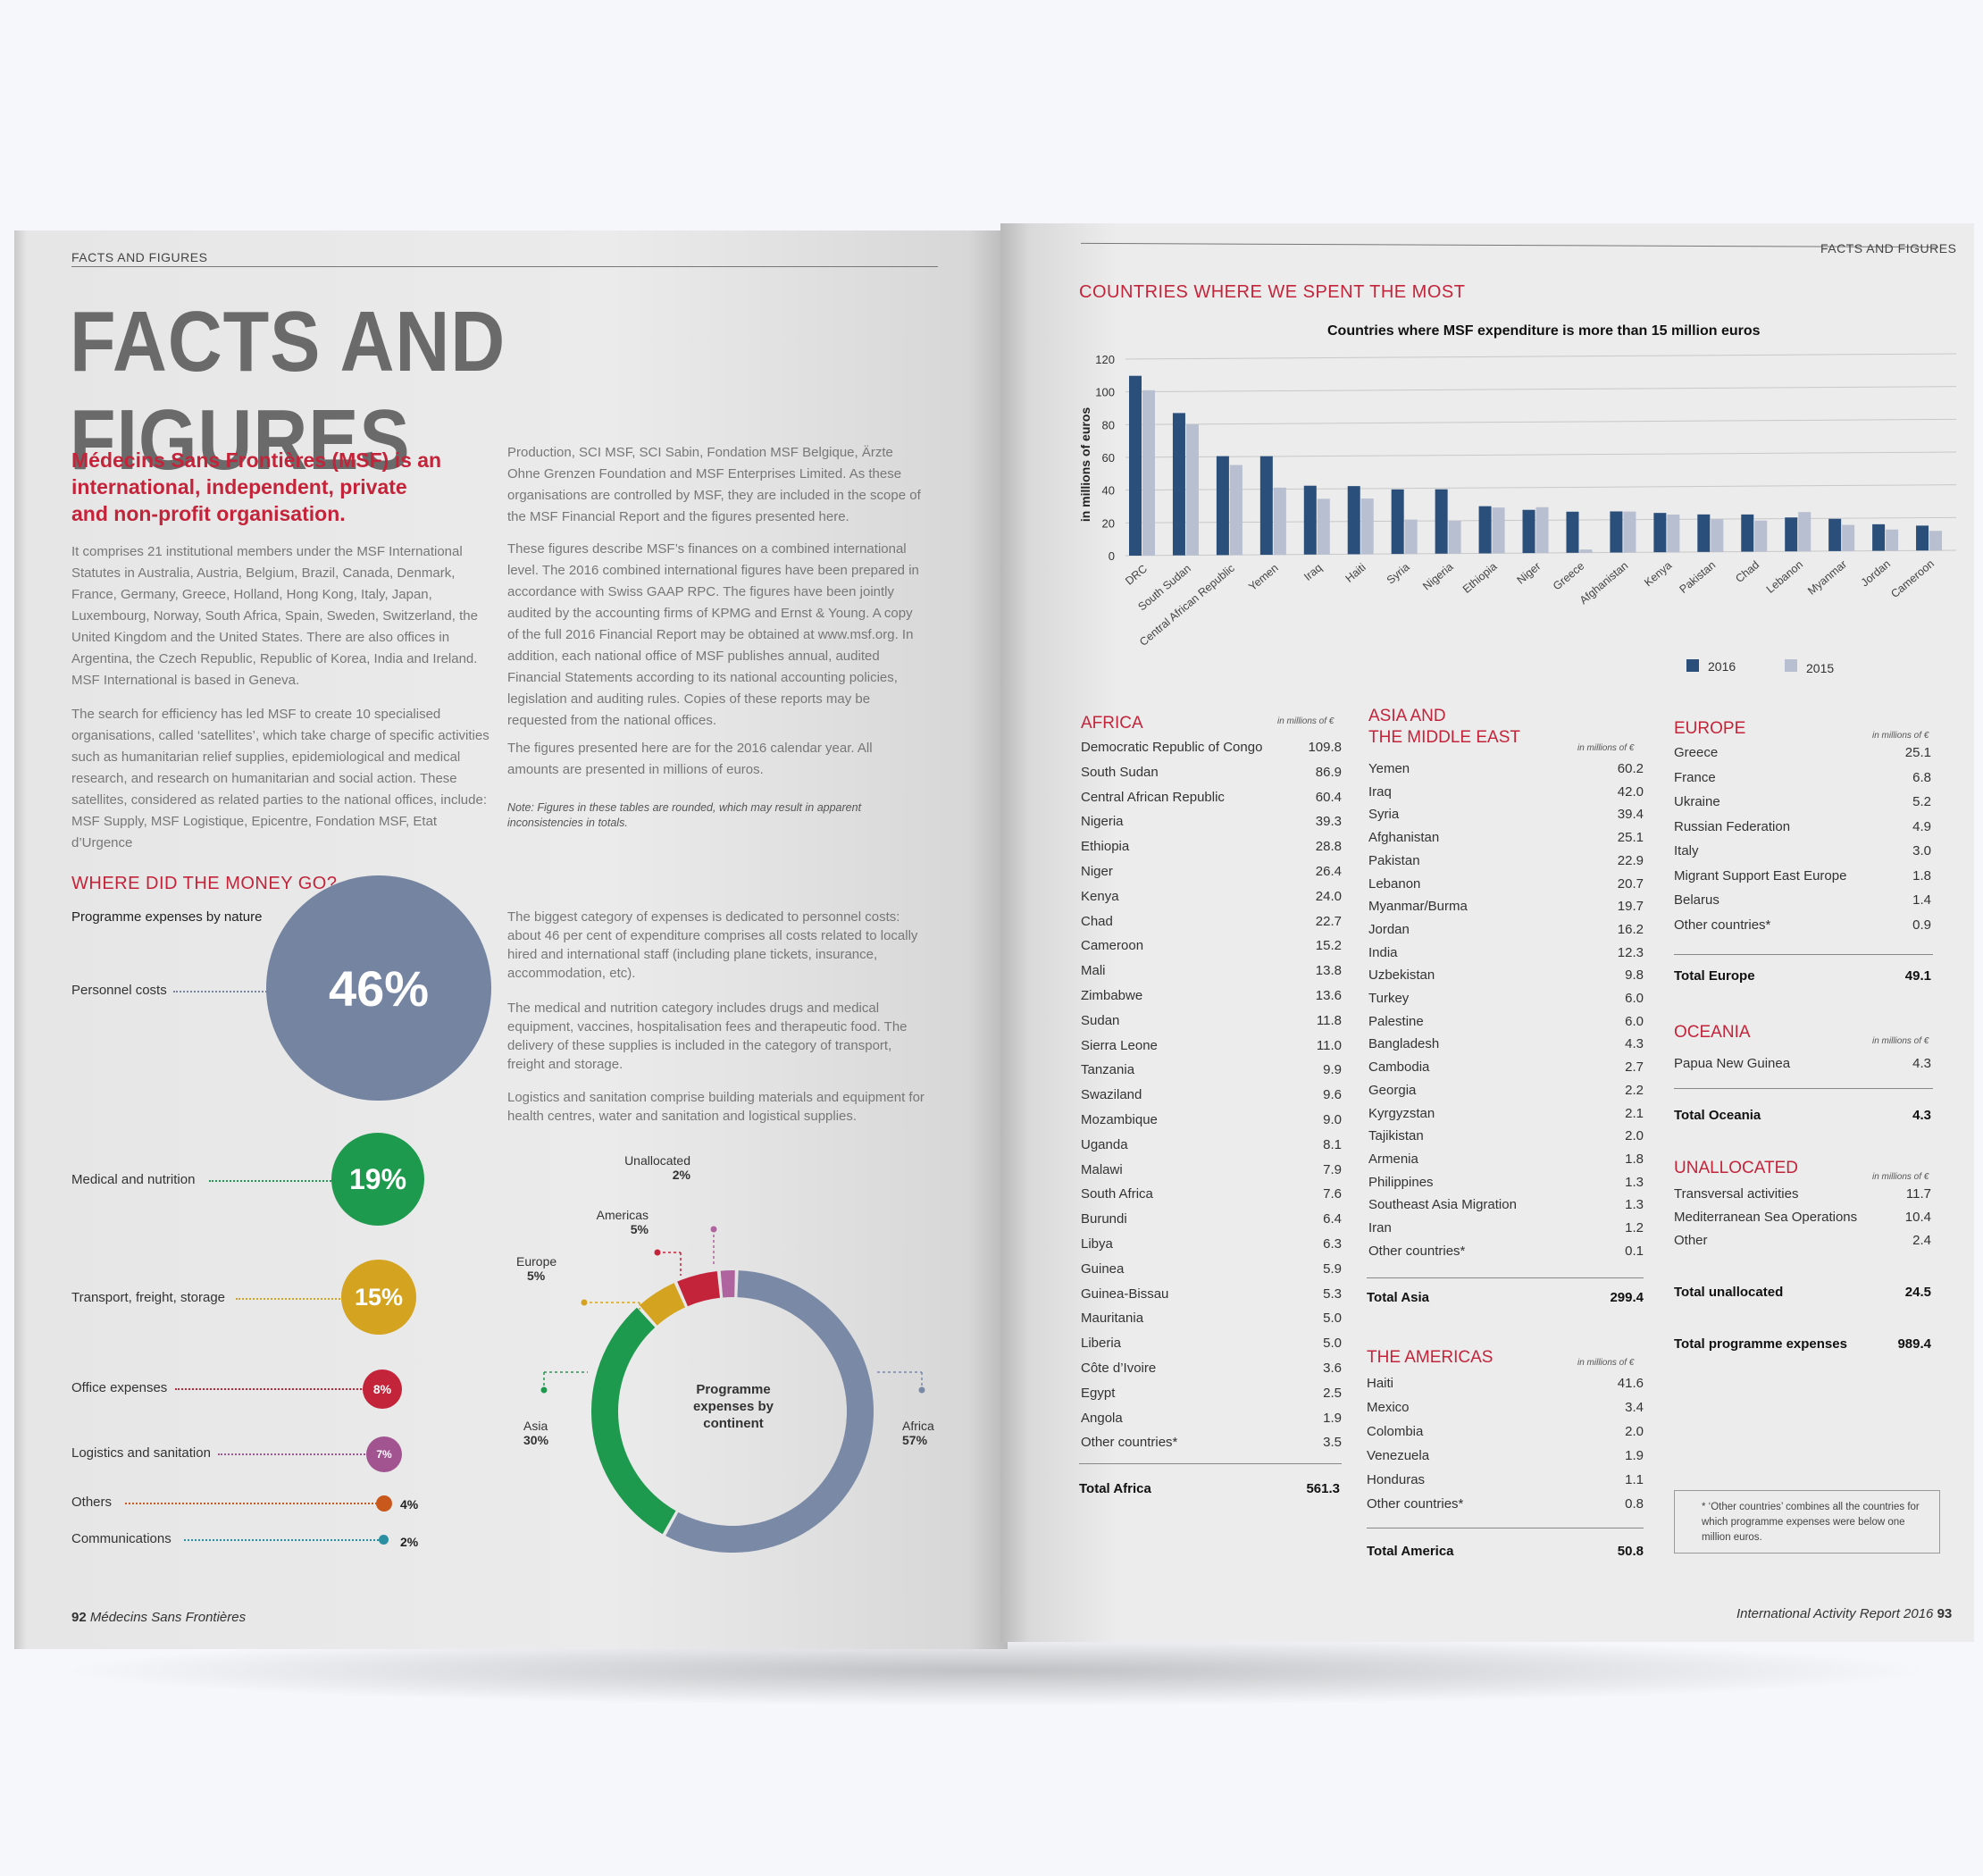 Image resolution: width=1983 pixels, height=1876 pixels. I want to click on donut-label-unallocated: Unallocated 2%, so click(650, 1167).